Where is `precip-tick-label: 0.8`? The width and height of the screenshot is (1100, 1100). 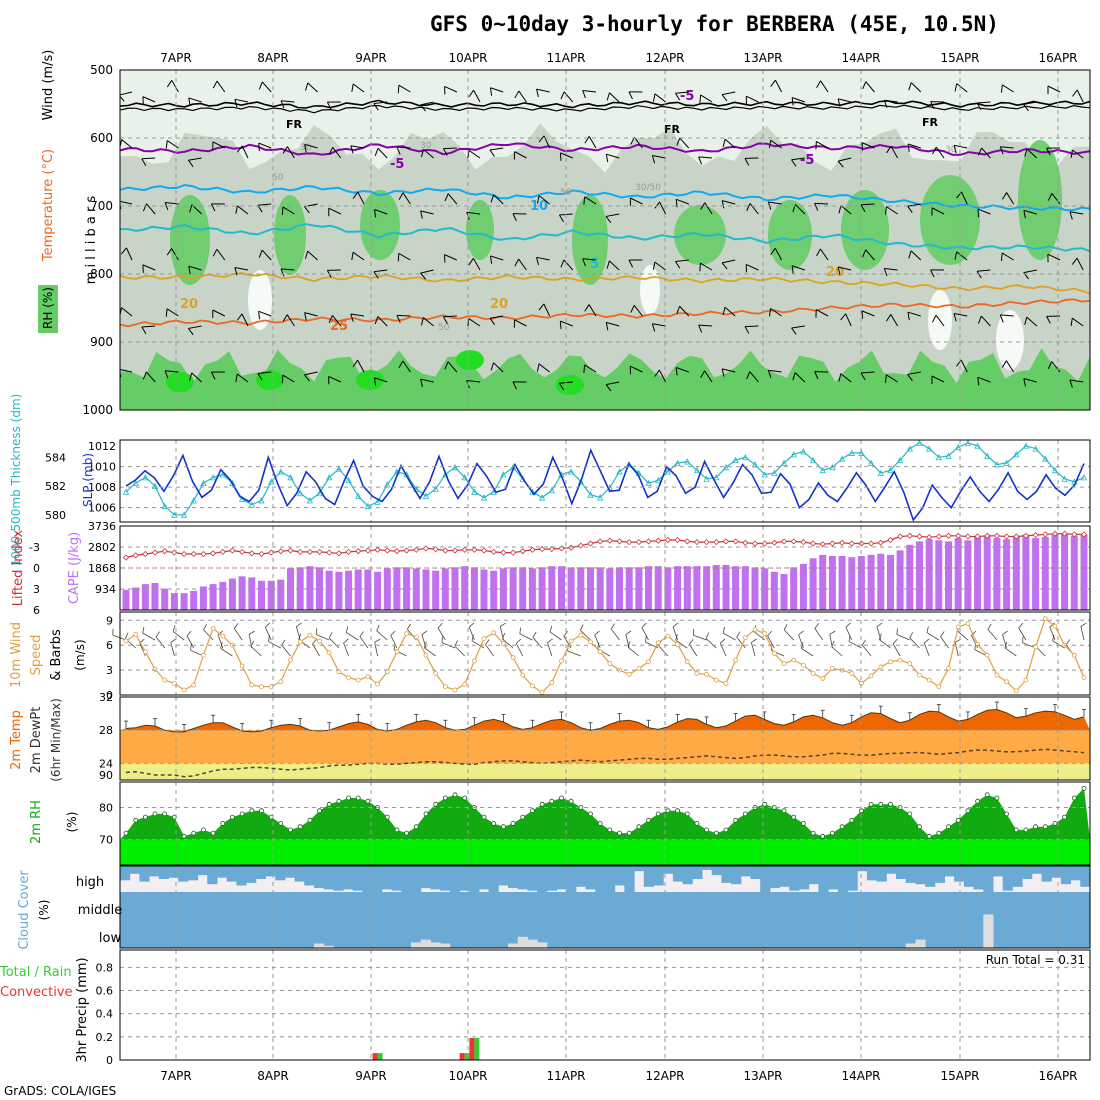 precip-tick-label: 0.8 is located at coordinates (105, 967).